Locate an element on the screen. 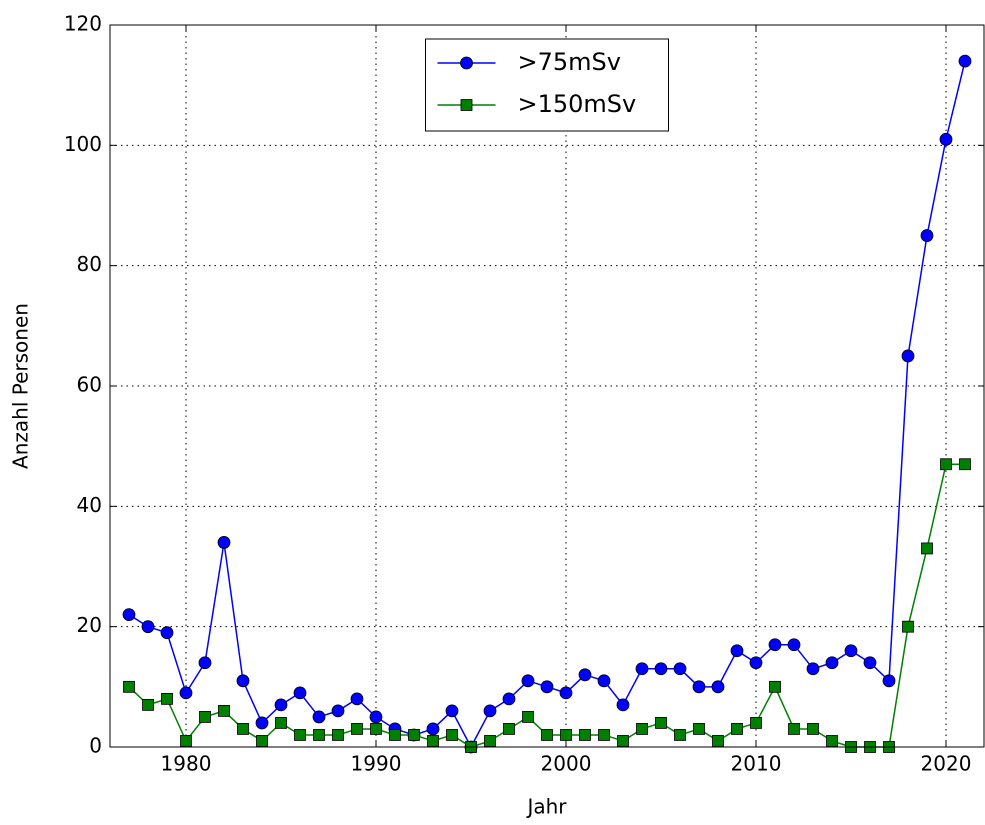 Image resolution: width=985 pixels, height=825 pixels. y-tick-label: 40 is located at coordinates (89, 505).